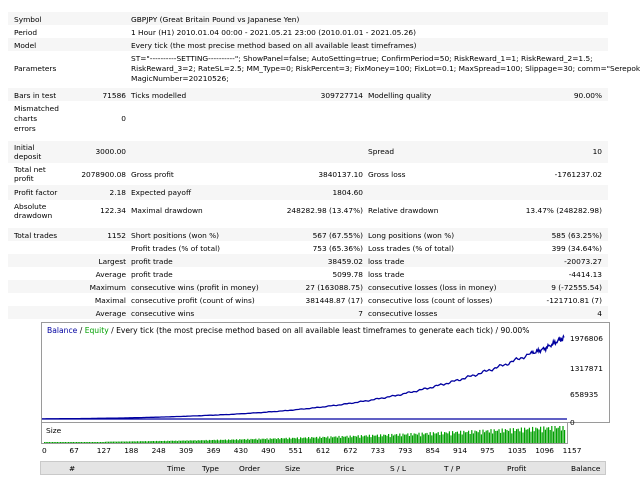 This screenshot has width=640, height=480. Describe the element at coordinates (386, 274) in the screenshot. I see `average-loss-label: loss trade` at that location.